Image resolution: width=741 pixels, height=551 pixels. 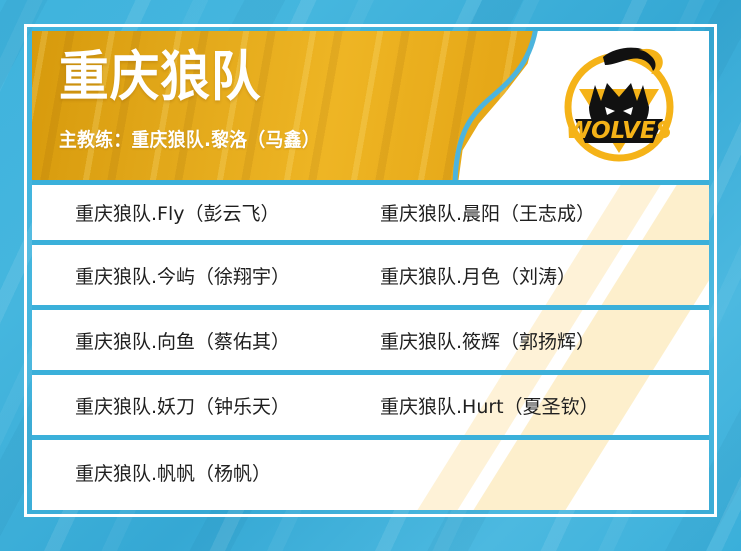 I want to click on player-name-left: 重庆狼队.帆帆（杨帆）, so click(x=173, y=474).